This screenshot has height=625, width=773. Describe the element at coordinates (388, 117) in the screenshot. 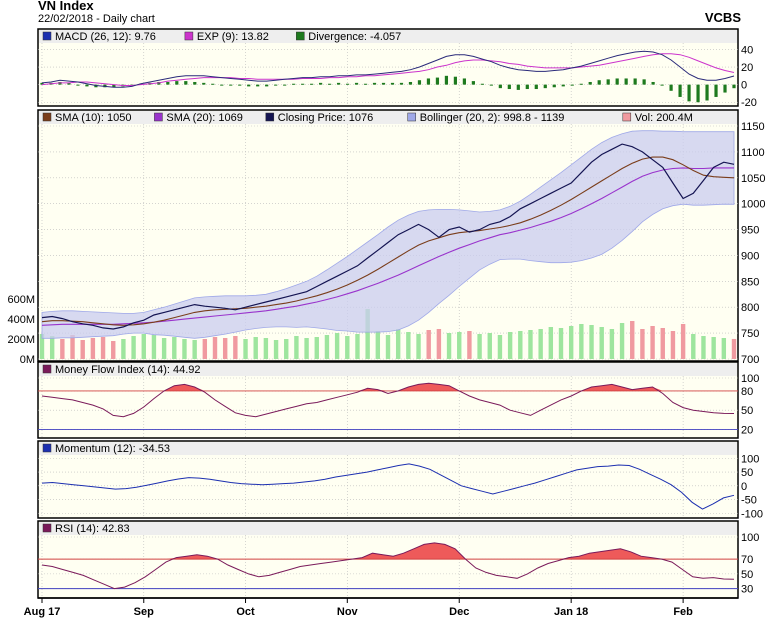

I see `price-legend-bar` at that location.